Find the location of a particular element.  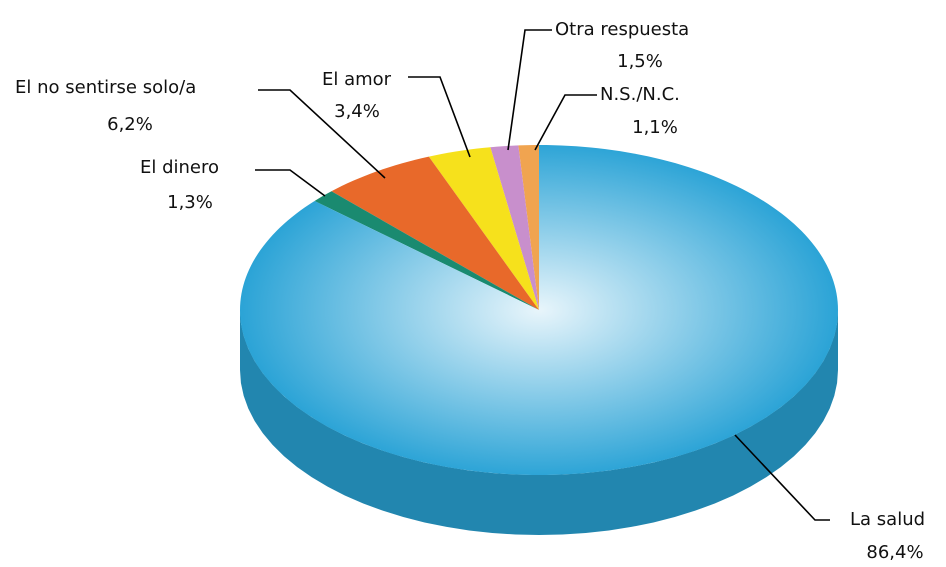

slice-label: El amor is located at coordinates (357, 79).